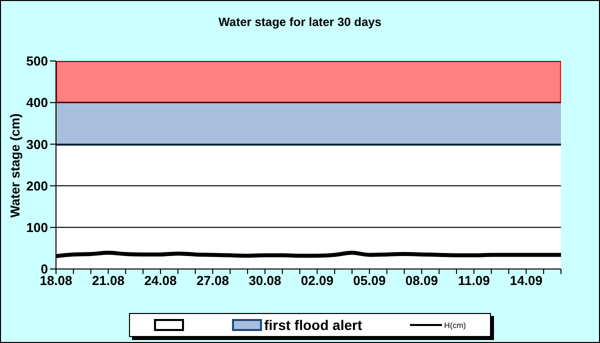  What do you see at coordinates (212, 280) in the screenshot?
I see `x-tick-label: 27.08` at bounding box center [212, 280].